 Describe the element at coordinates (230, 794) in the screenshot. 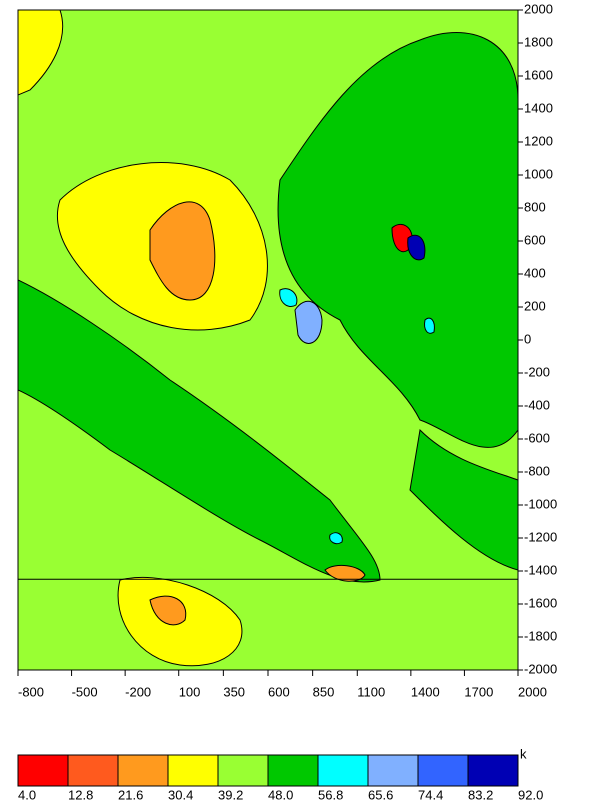

I see `colorbar-label: 39.2` at that location.